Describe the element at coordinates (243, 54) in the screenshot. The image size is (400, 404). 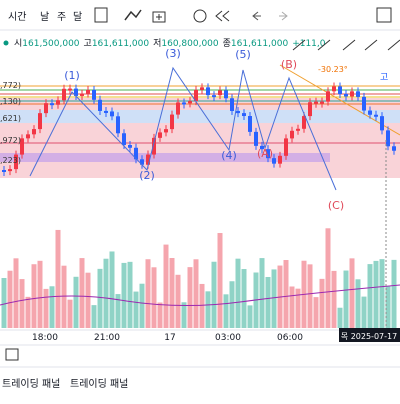
I see `wave-label: (5)` at that location.